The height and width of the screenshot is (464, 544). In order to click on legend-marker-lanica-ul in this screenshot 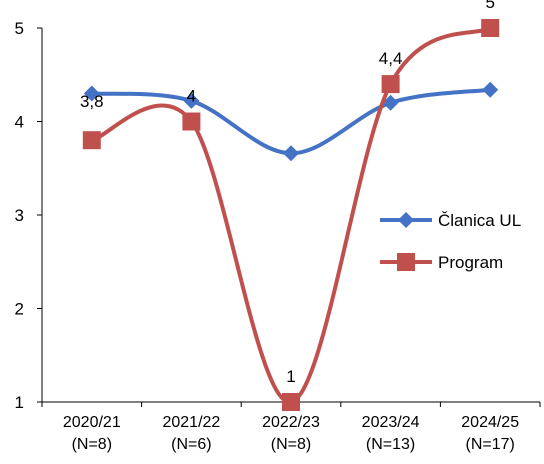, I will do `click(406, 220)`.